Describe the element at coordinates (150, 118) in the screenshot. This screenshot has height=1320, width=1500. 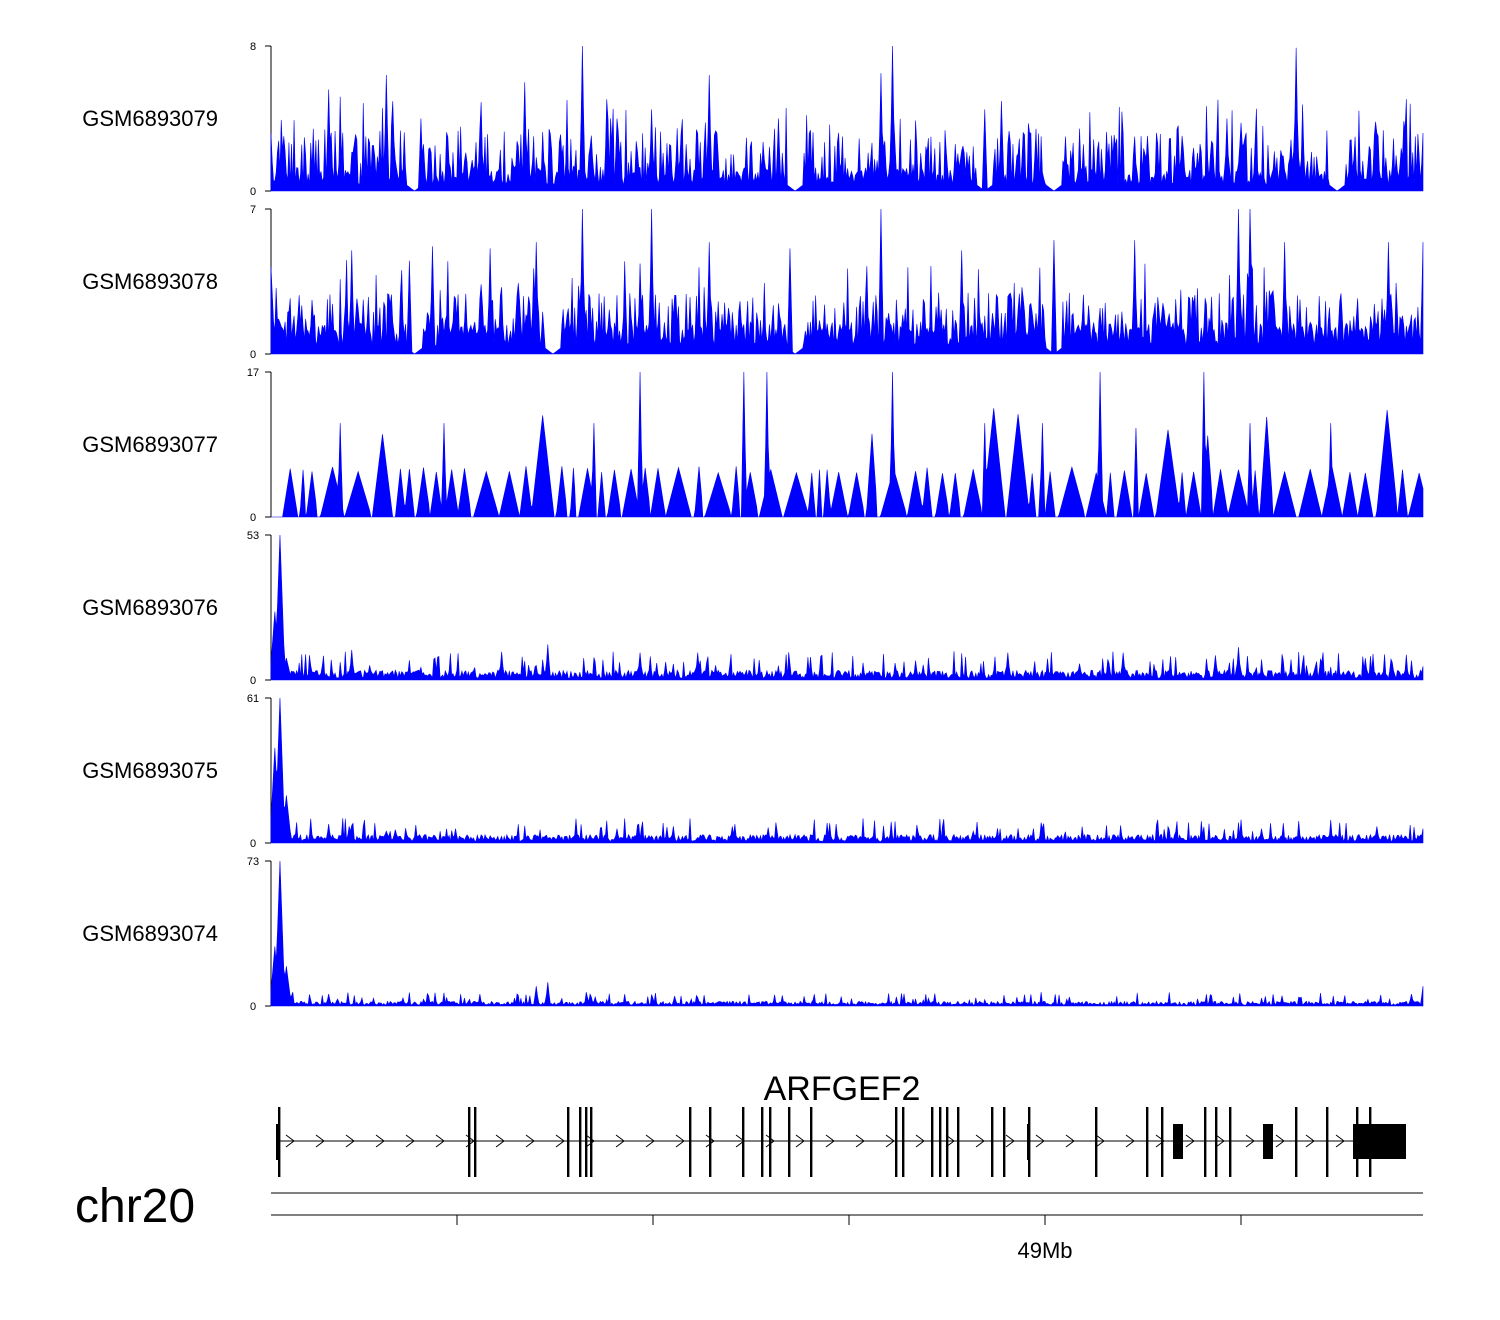
I see `track-label: GSM6893079` at that location.